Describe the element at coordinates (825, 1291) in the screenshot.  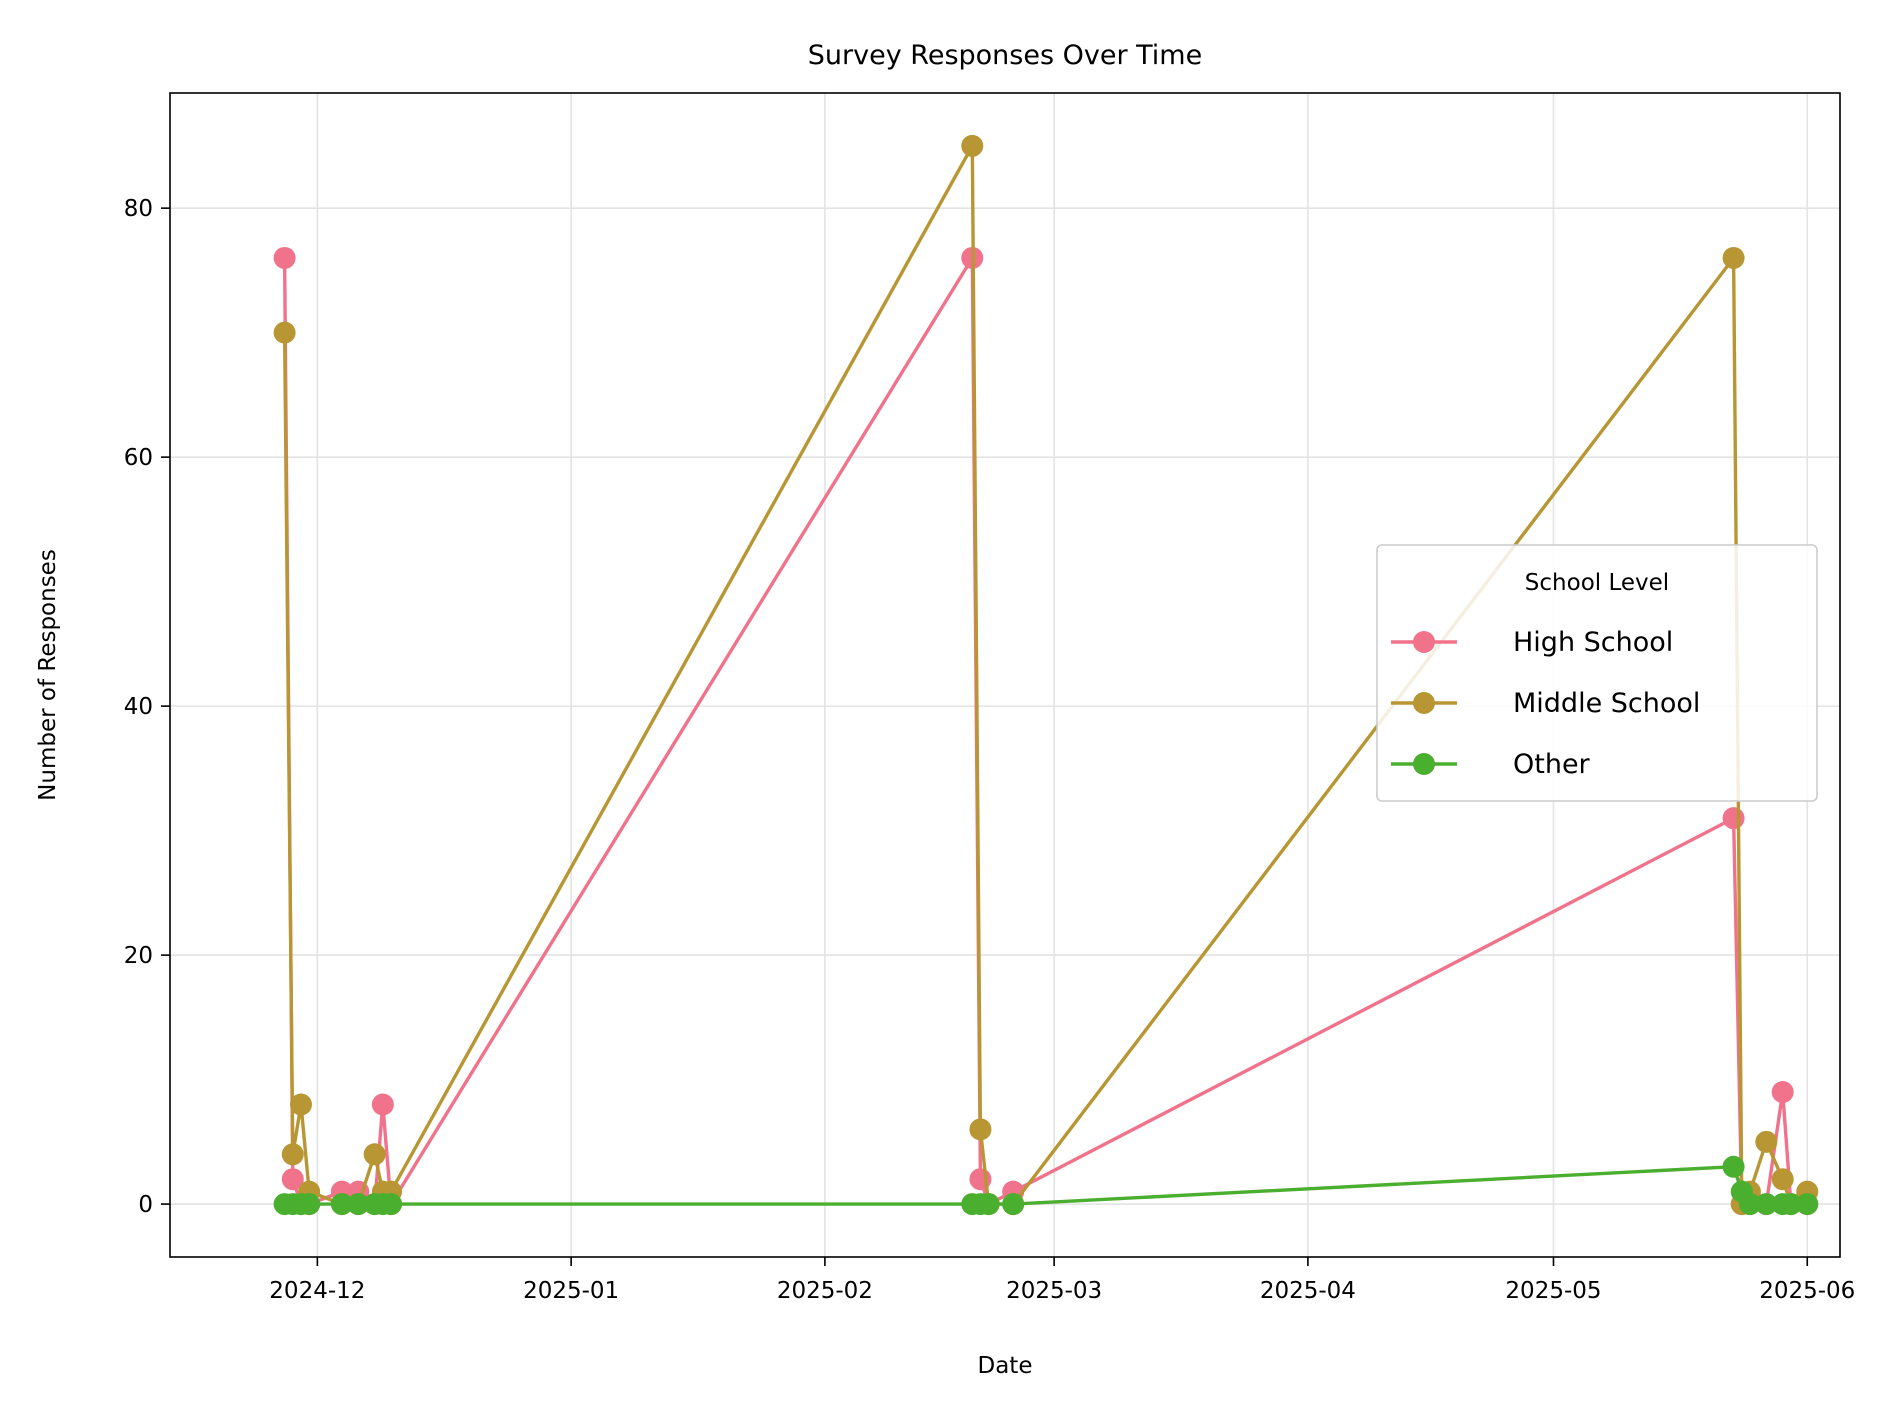
I see `x-tick-label: 2025-02` at that location.